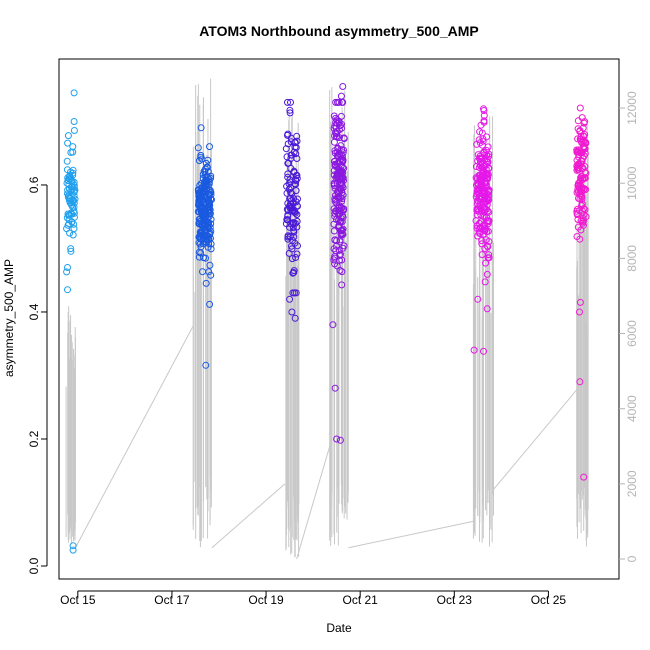  What do you see at coordinates (632, 258) in the screenshot?
I see `y2-tick-label-4: 8000` at bounding box center [632, 258].